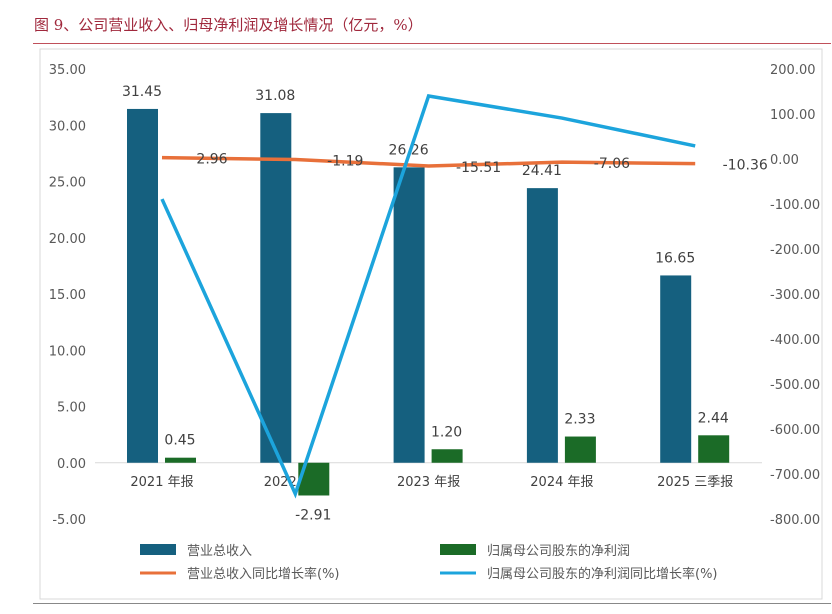 The image size is (832, 614). Describe the element at coordinates (161, 482) in the screenshot. I see `category-label: 2021 年报` at that location.